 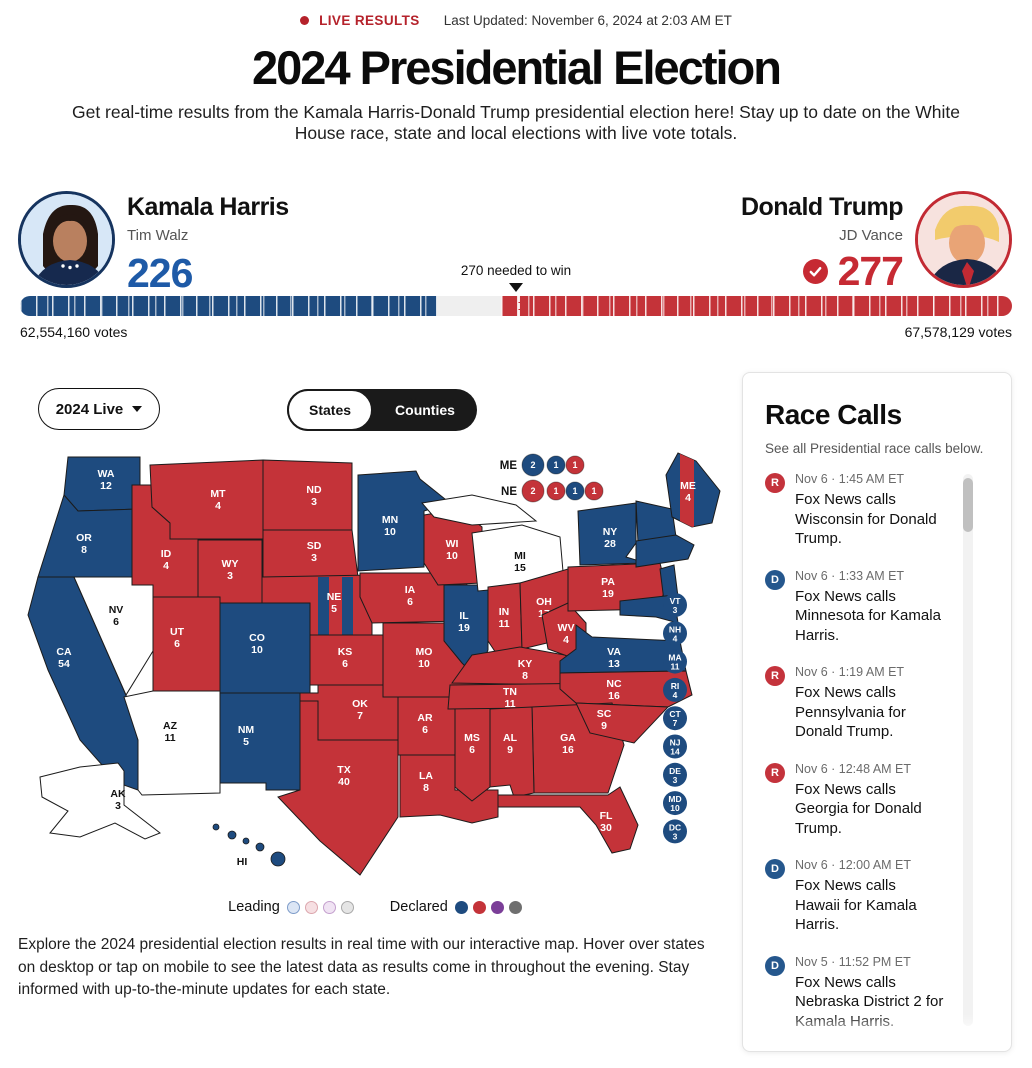 What do you see at coordinates (314, 496) in the screenshot?
I see `state-label-ND: ND 3` at bounding box center [314, 496].